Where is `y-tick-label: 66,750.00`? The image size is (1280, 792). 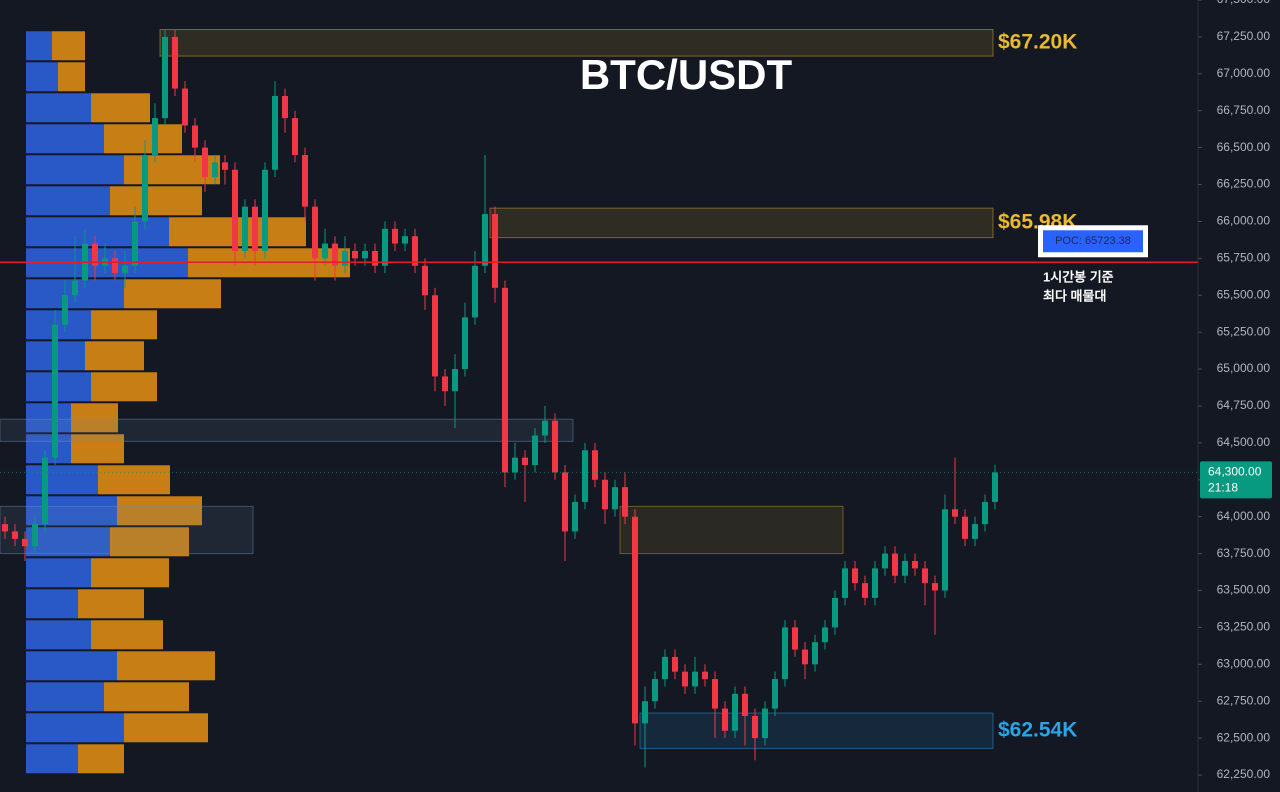
y-tick-label: 66,750.00 is located at coordinates (1244, 110).